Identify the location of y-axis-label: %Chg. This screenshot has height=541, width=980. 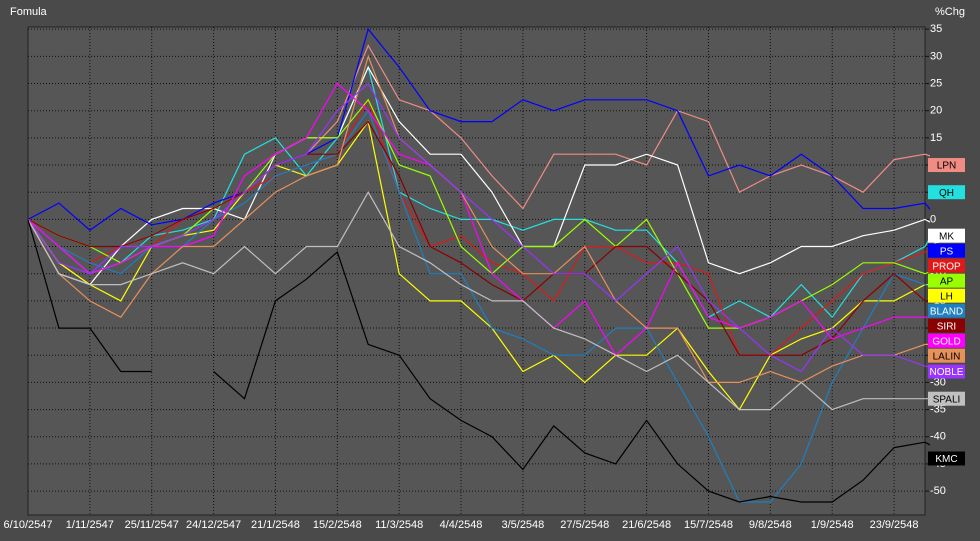
(950, 12).